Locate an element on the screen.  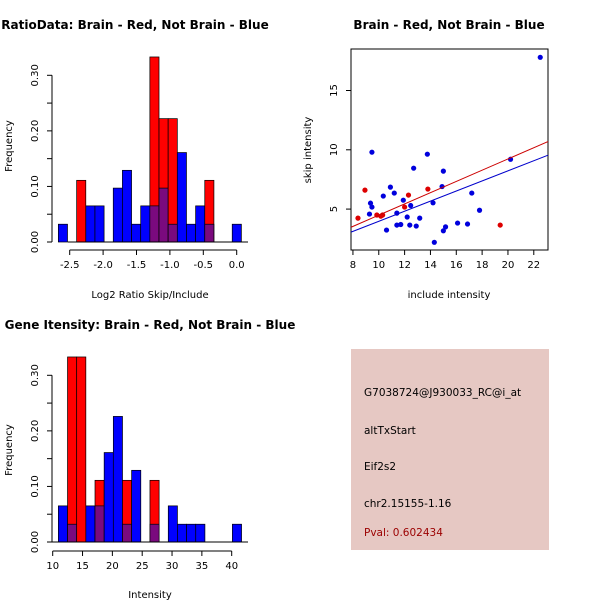
scatter-ylabel: skip intensity is located at coordinates (308, 150).